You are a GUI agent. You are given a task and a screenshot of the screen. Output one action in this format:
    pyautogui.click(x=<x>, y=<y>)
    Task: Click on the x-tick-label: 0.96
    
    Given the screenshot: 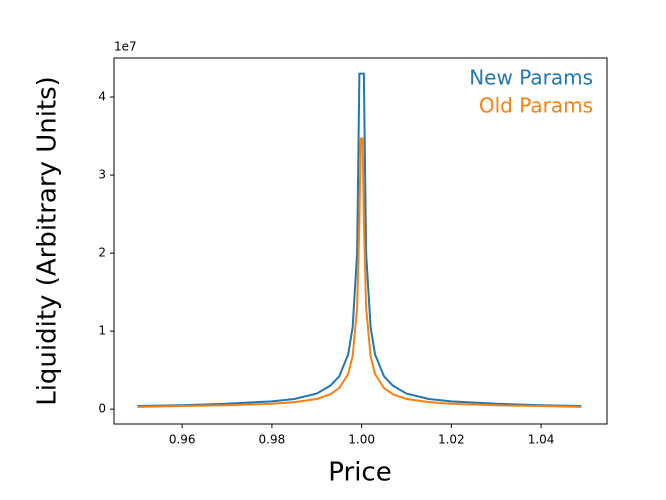 What is the action you would take?
    pyautogui.click(x=182, y=440)
    